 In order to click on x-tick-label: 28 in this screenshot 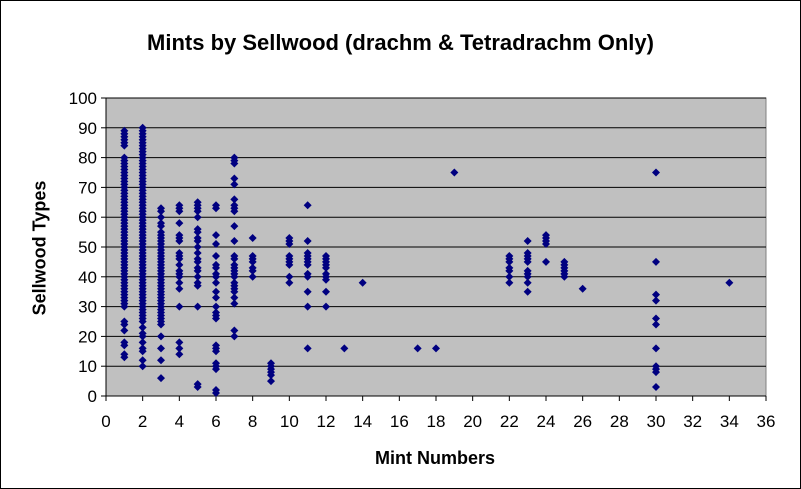, I will do `click(619, 421)`.